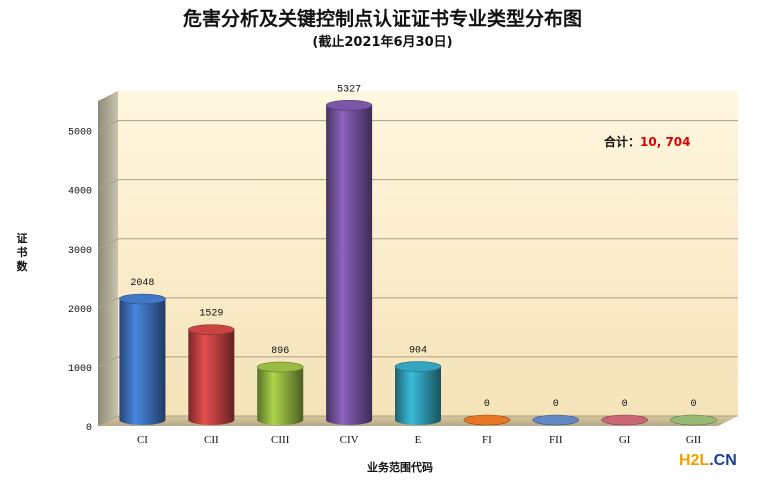 The height and width of the screenshot is (484, 765). Describe the element at coordinates (665, 142) in the screenshot. I see `total-value: 10, 704` at that location.